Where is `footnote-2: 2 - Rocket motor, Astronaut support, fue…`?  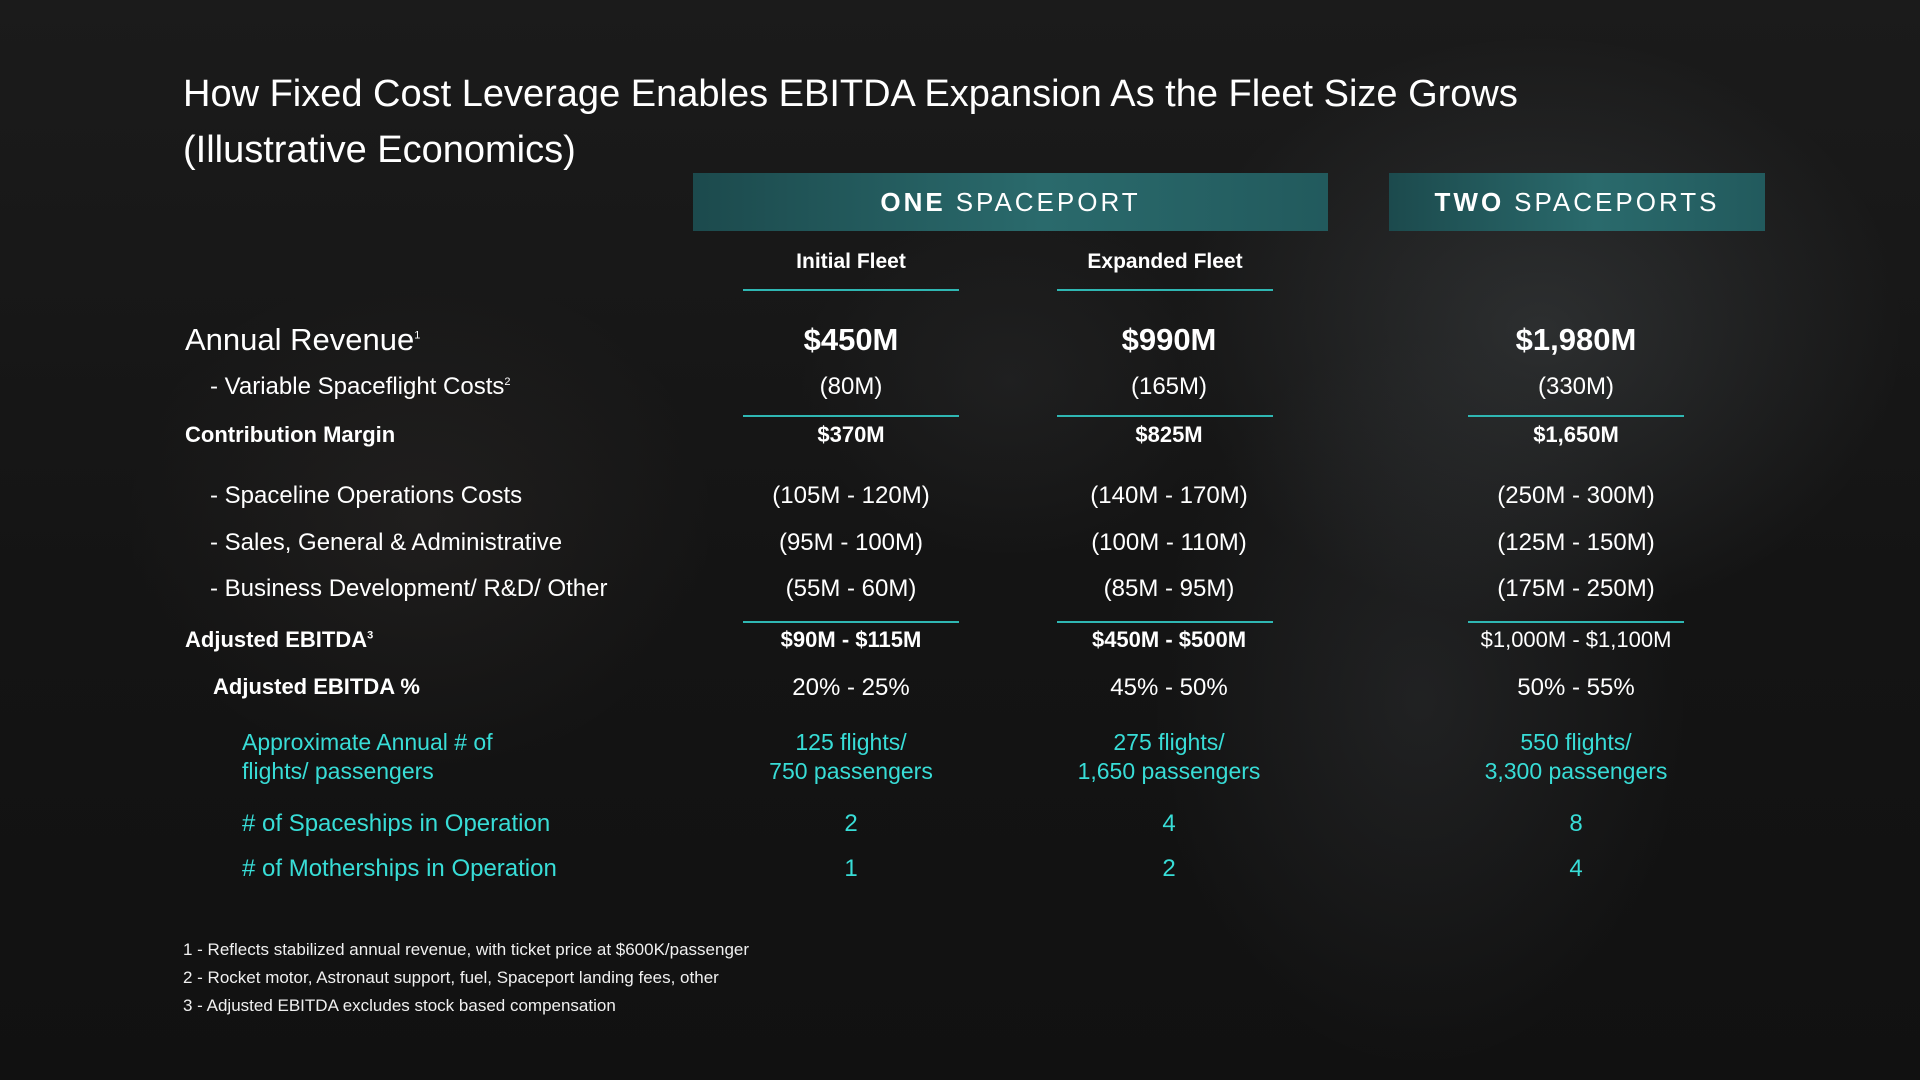 footnote-2: 2 - Rocket motor, Astronaut support, fue… is located at coordinates (451, 977).